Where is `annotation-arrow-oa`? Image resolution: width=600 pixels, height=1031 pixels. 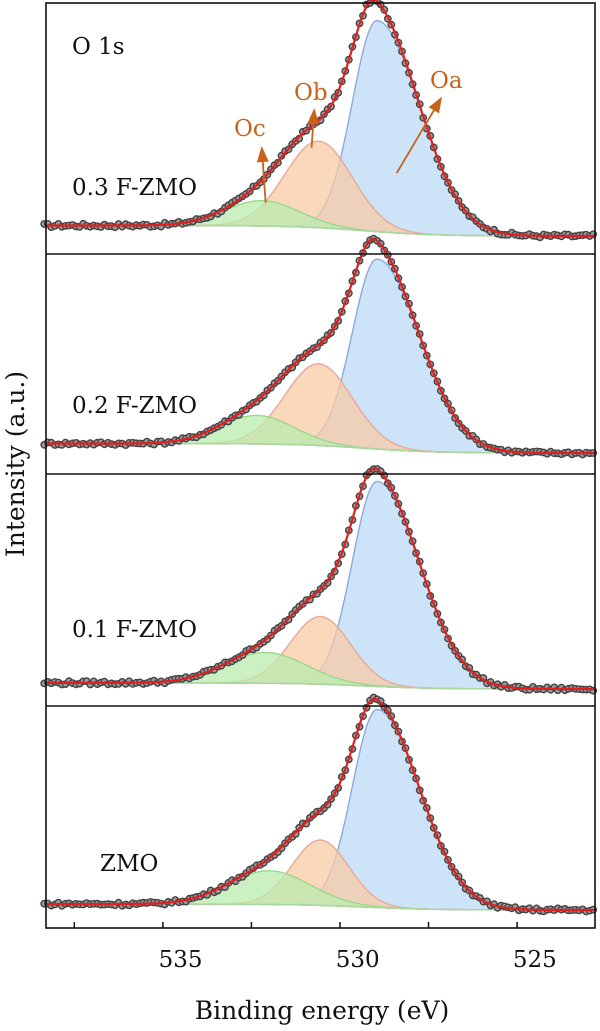 annotation-arrow-oa is located at coordinates (418, 136).